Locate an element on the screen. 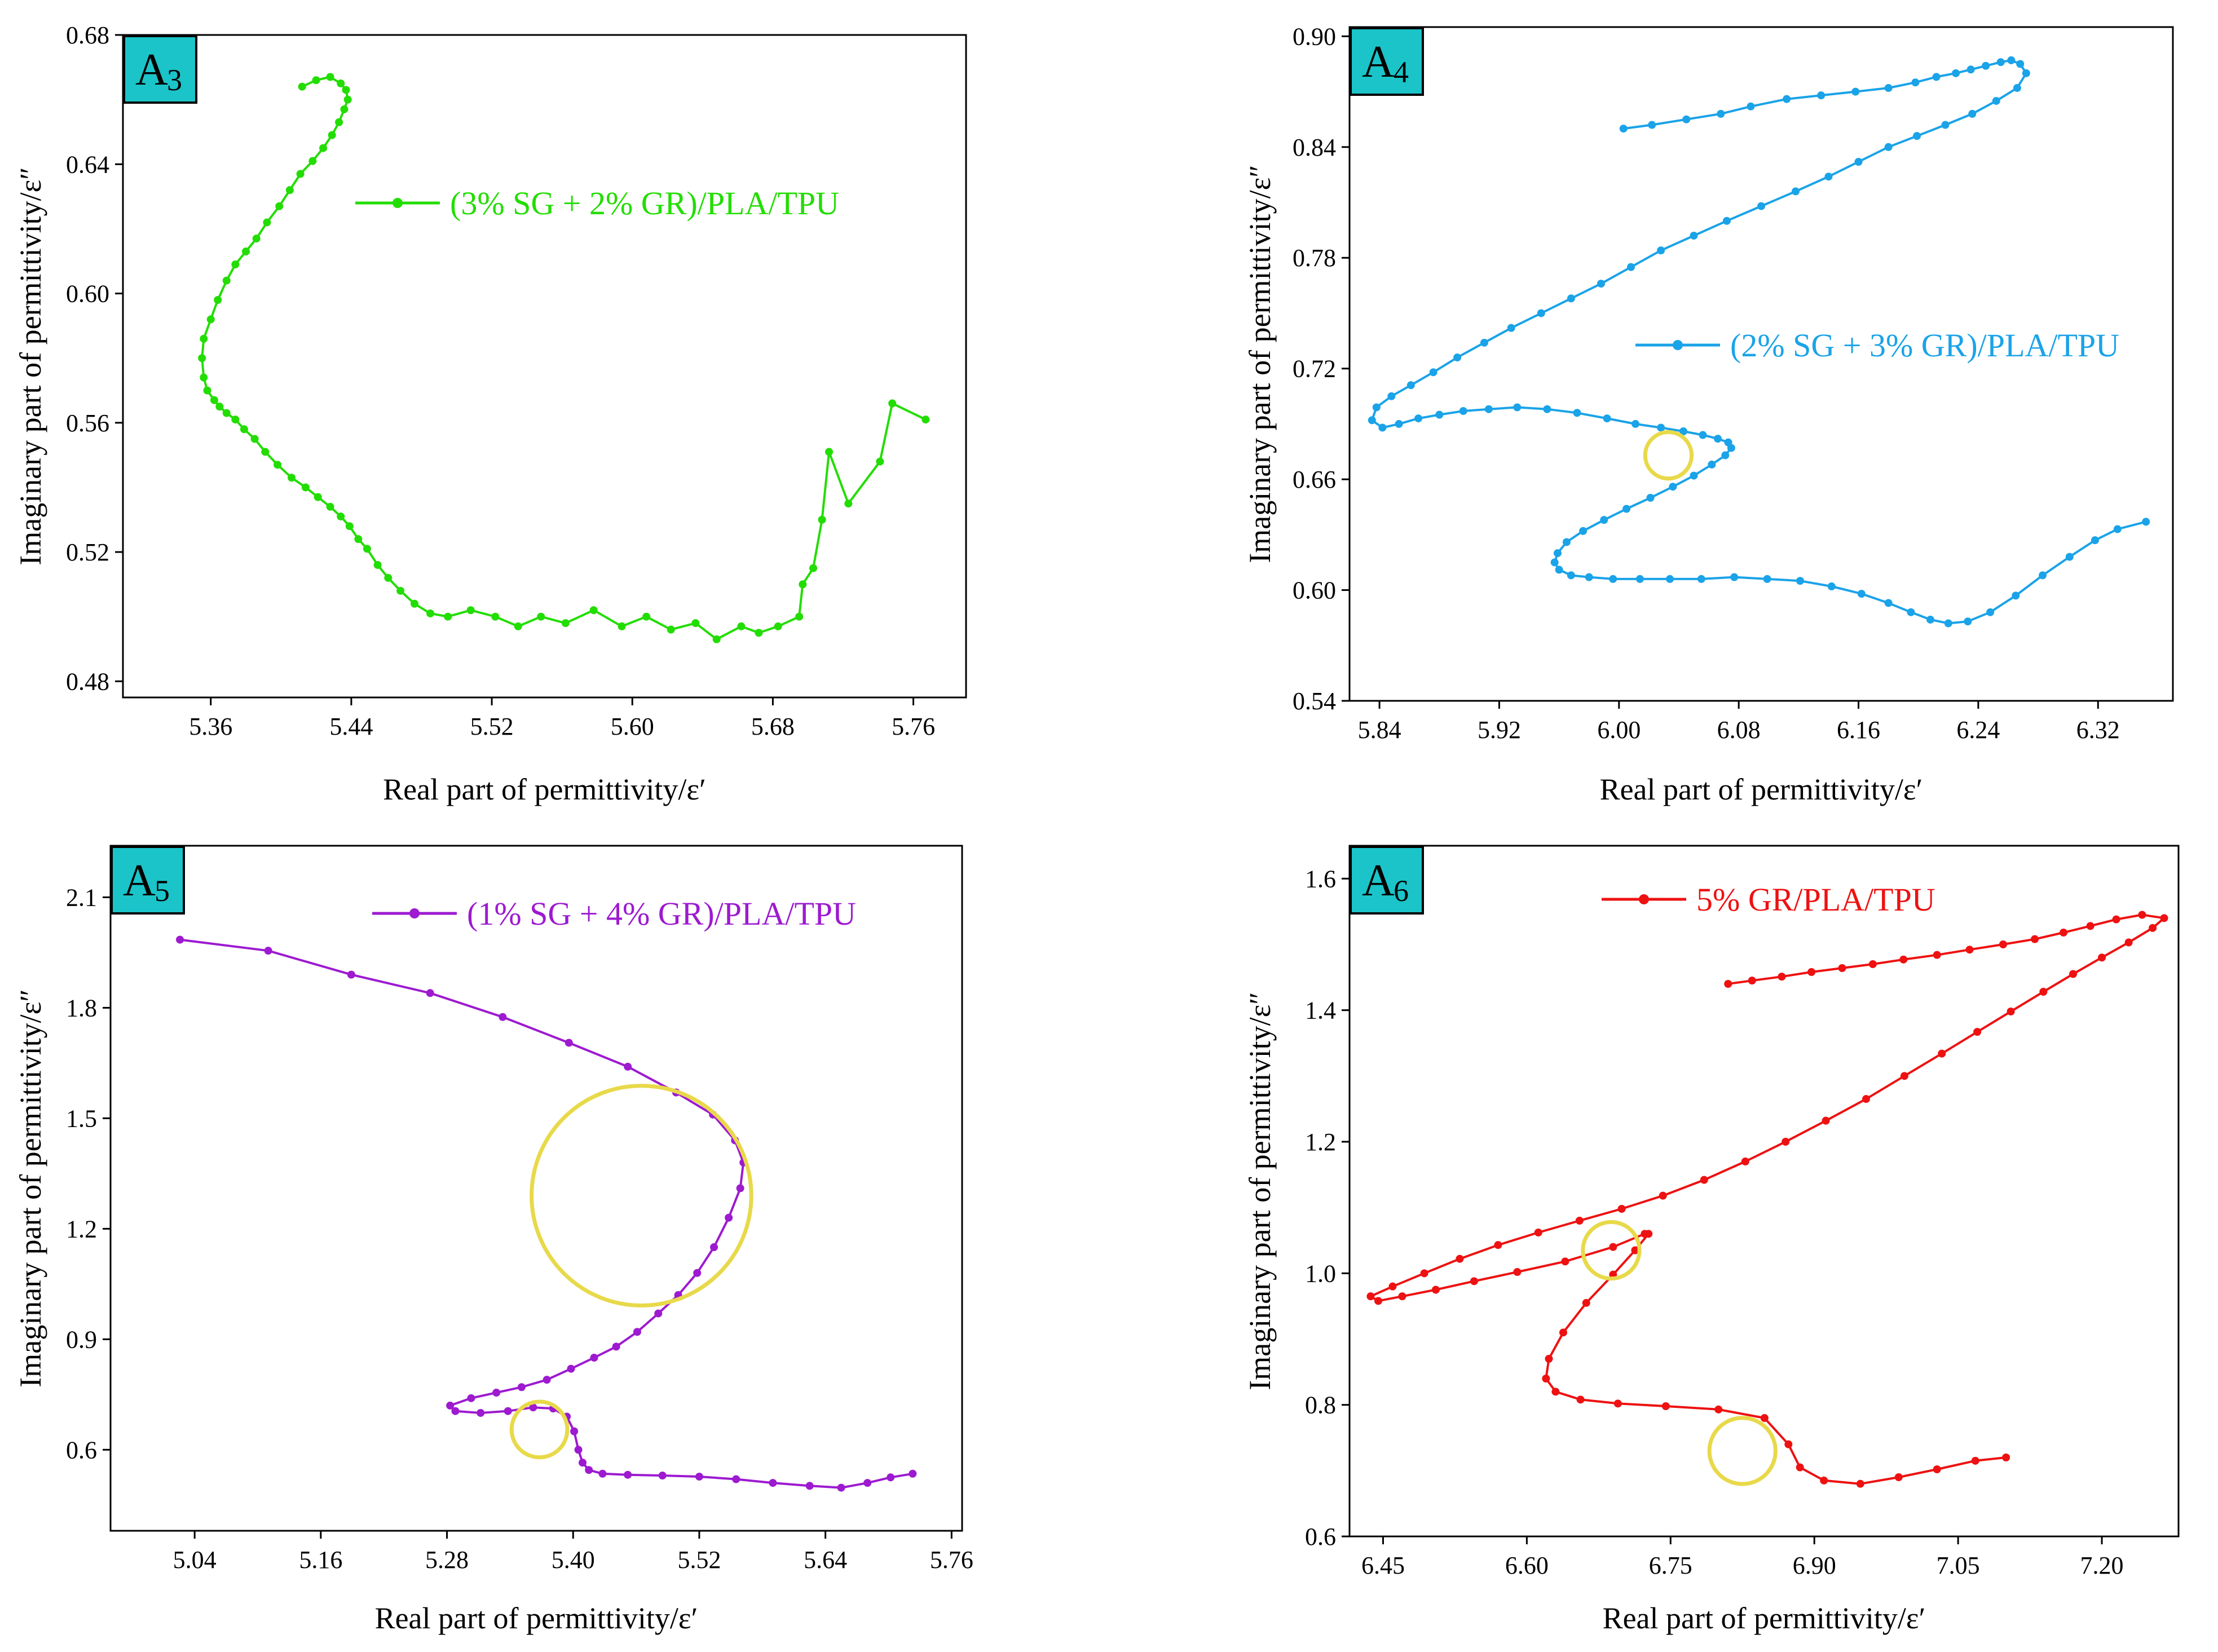  x-tick-label: 5.44 is located at coordinates (351, 726).